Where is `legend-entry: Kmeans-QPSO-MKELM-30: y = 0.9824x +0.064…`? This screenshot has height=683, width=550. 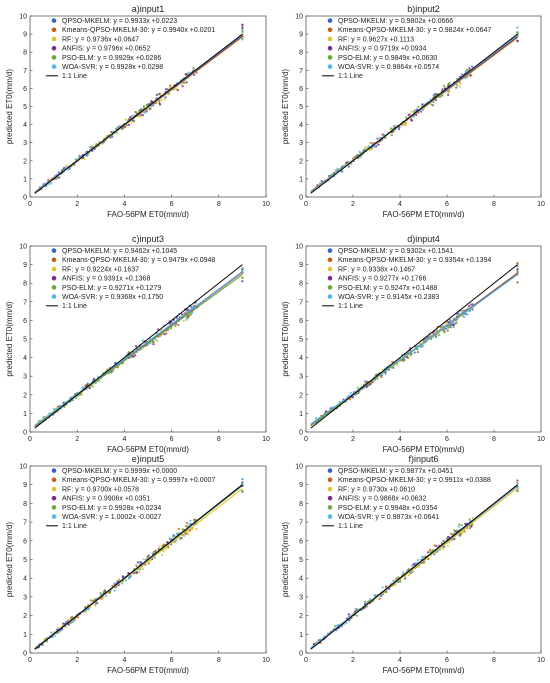 legend-entry: Kmeans-QPSO-MKELM-30: y = 0.9824x +0.064… is located at coordinates (414, 30).